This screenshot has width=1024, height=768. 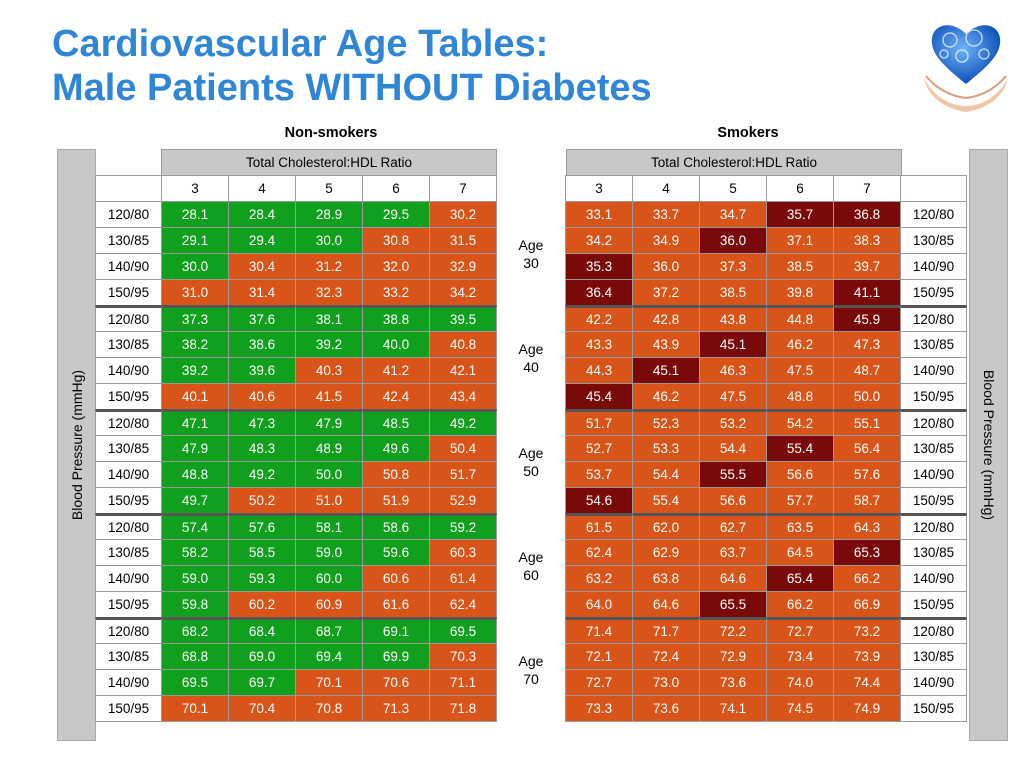 What do you see at coordinates (396, 318) in the screenshot?
I see `age-value-cell: 38.8` at bounding box center [396, 318].